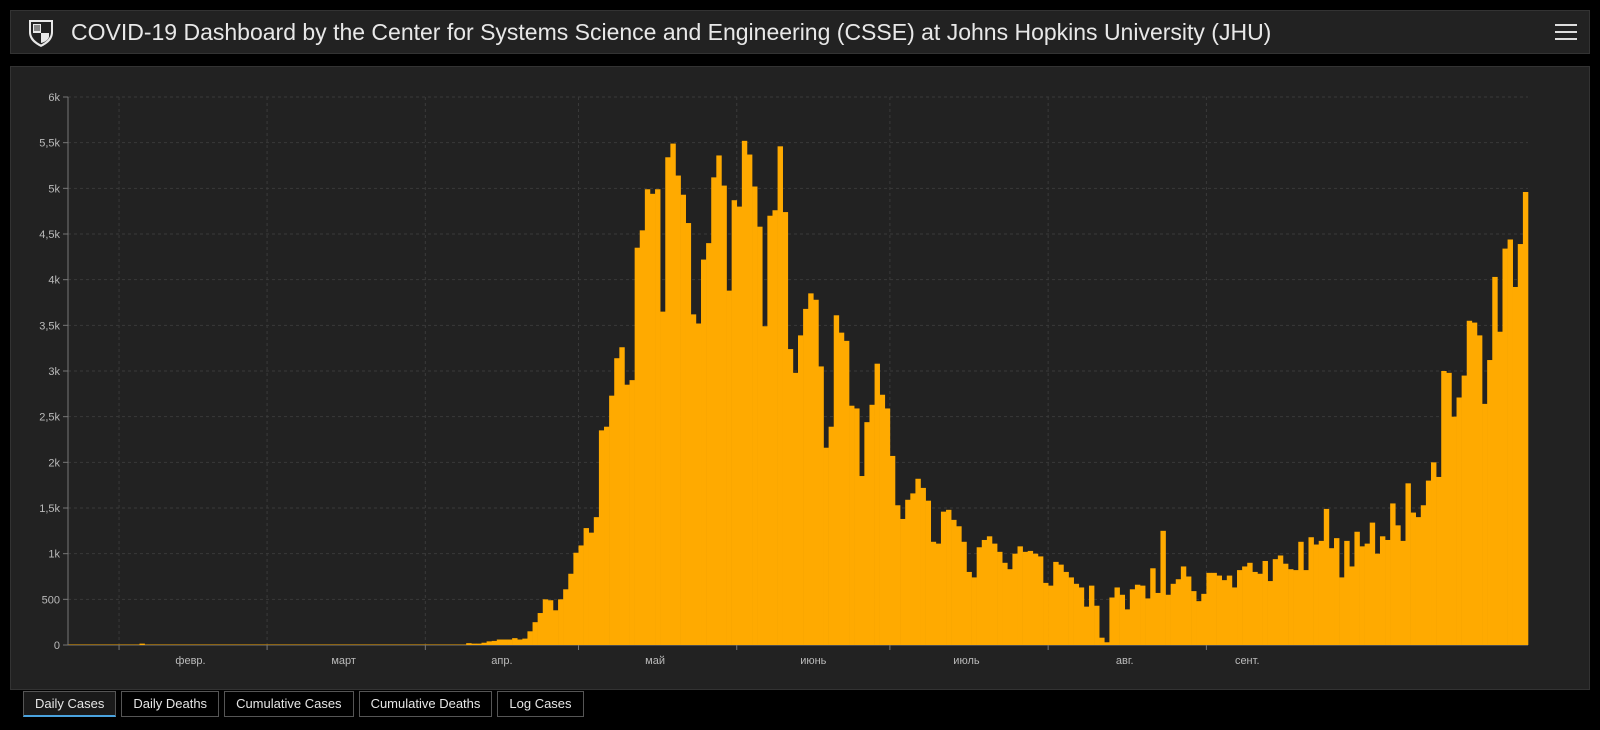 This screenshot has height=730, width=1600. What do you see at coordinates (540, 704) in the screenshot?
I see `tab-log-cases: Log Cases` at bounding box center [540, 704].